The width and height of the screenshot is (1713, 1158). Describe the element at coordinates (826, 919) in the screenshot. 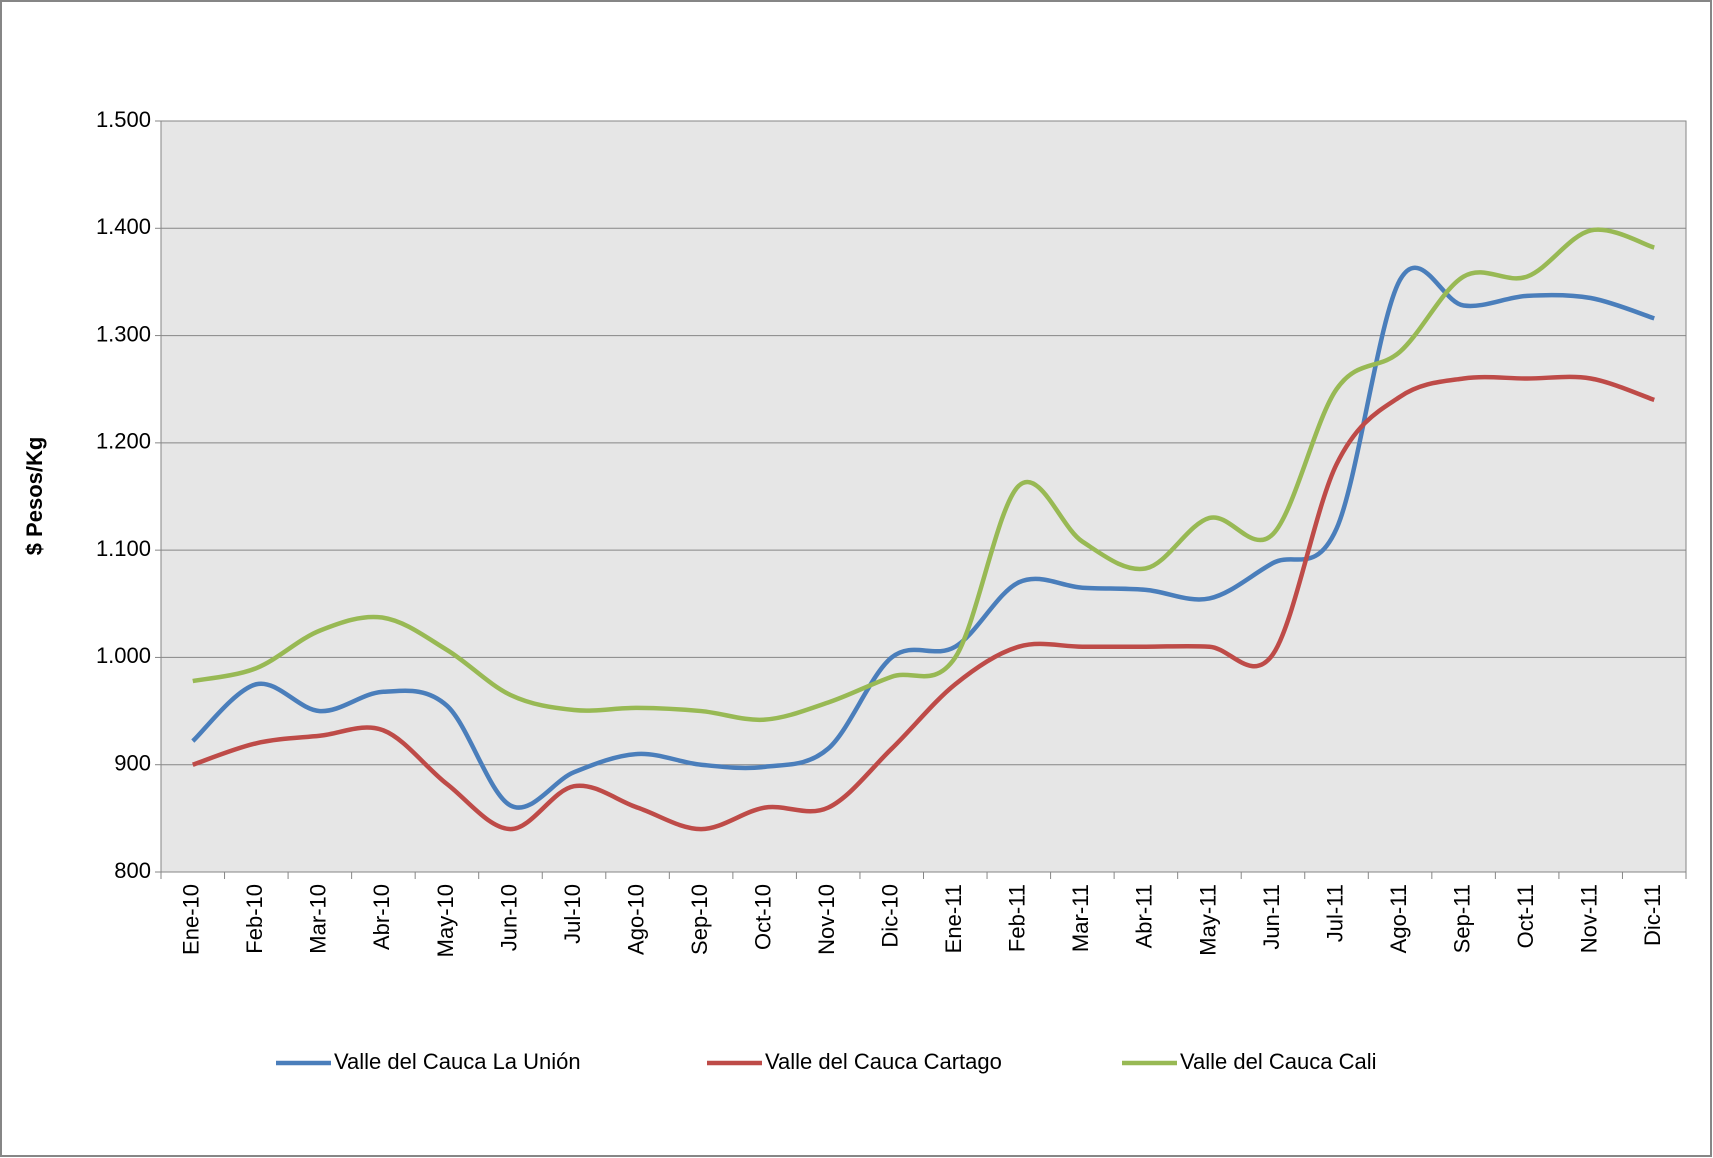

I see `x-tick-label: Nov-10` at that location.